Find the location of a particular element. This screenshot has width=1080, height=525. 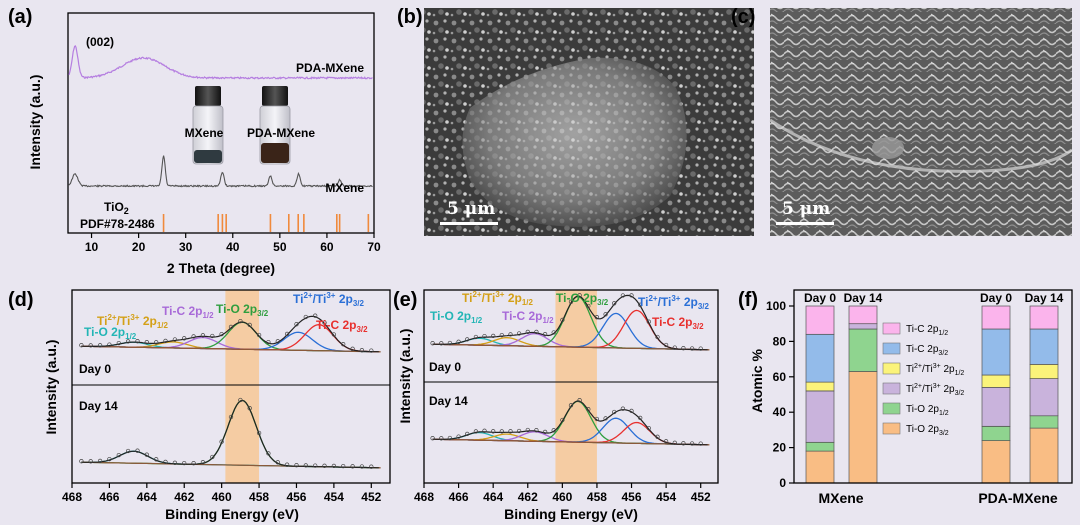

y-tick-label-f: 40 is located at coordinates (780, 412).